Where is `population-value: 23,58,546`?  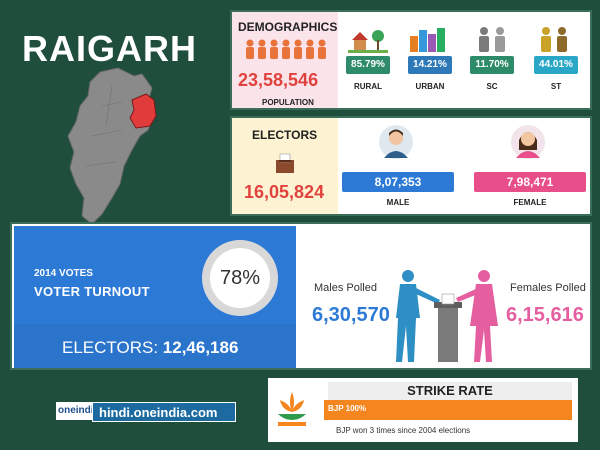
population-value: 23,58,546 is located at coordinates (278, 80).